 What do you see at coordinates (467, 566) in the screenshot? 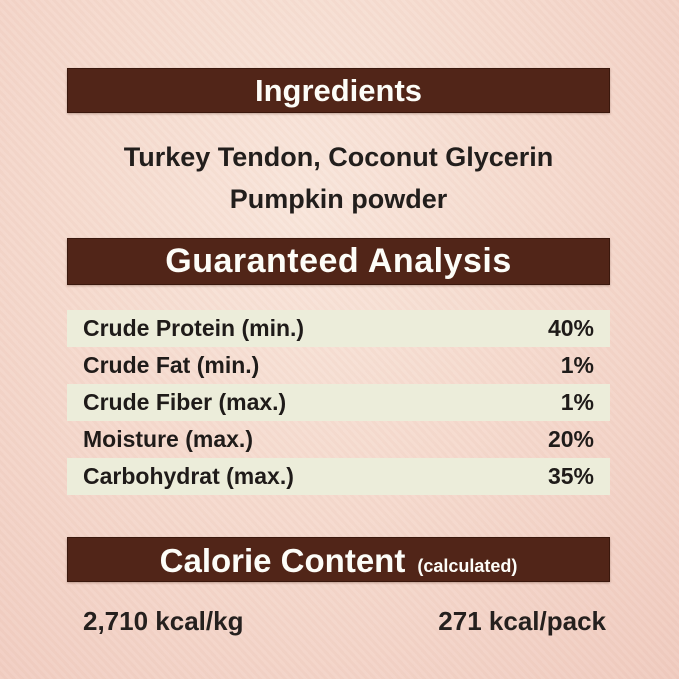
I see `calorie-content-subtitle: (calculated)` at bounding box center [467, 566].